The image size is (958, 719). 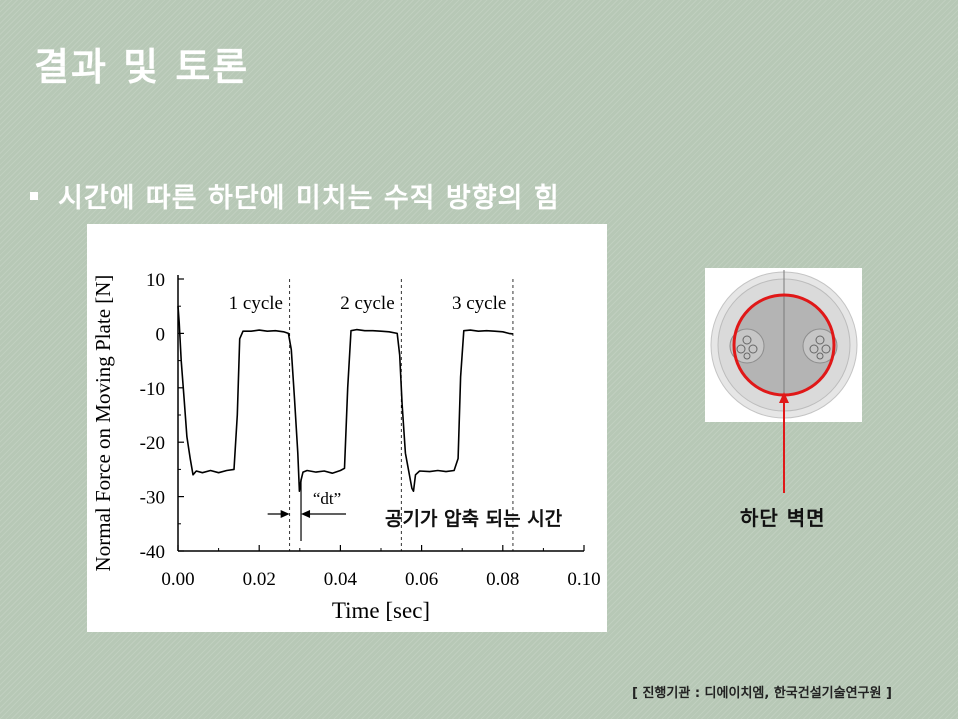 What do you see at coordinates (381, 610) in the screenshot?
I see `x-axis-title: Time [sec]` at bounding box center [381, 610].